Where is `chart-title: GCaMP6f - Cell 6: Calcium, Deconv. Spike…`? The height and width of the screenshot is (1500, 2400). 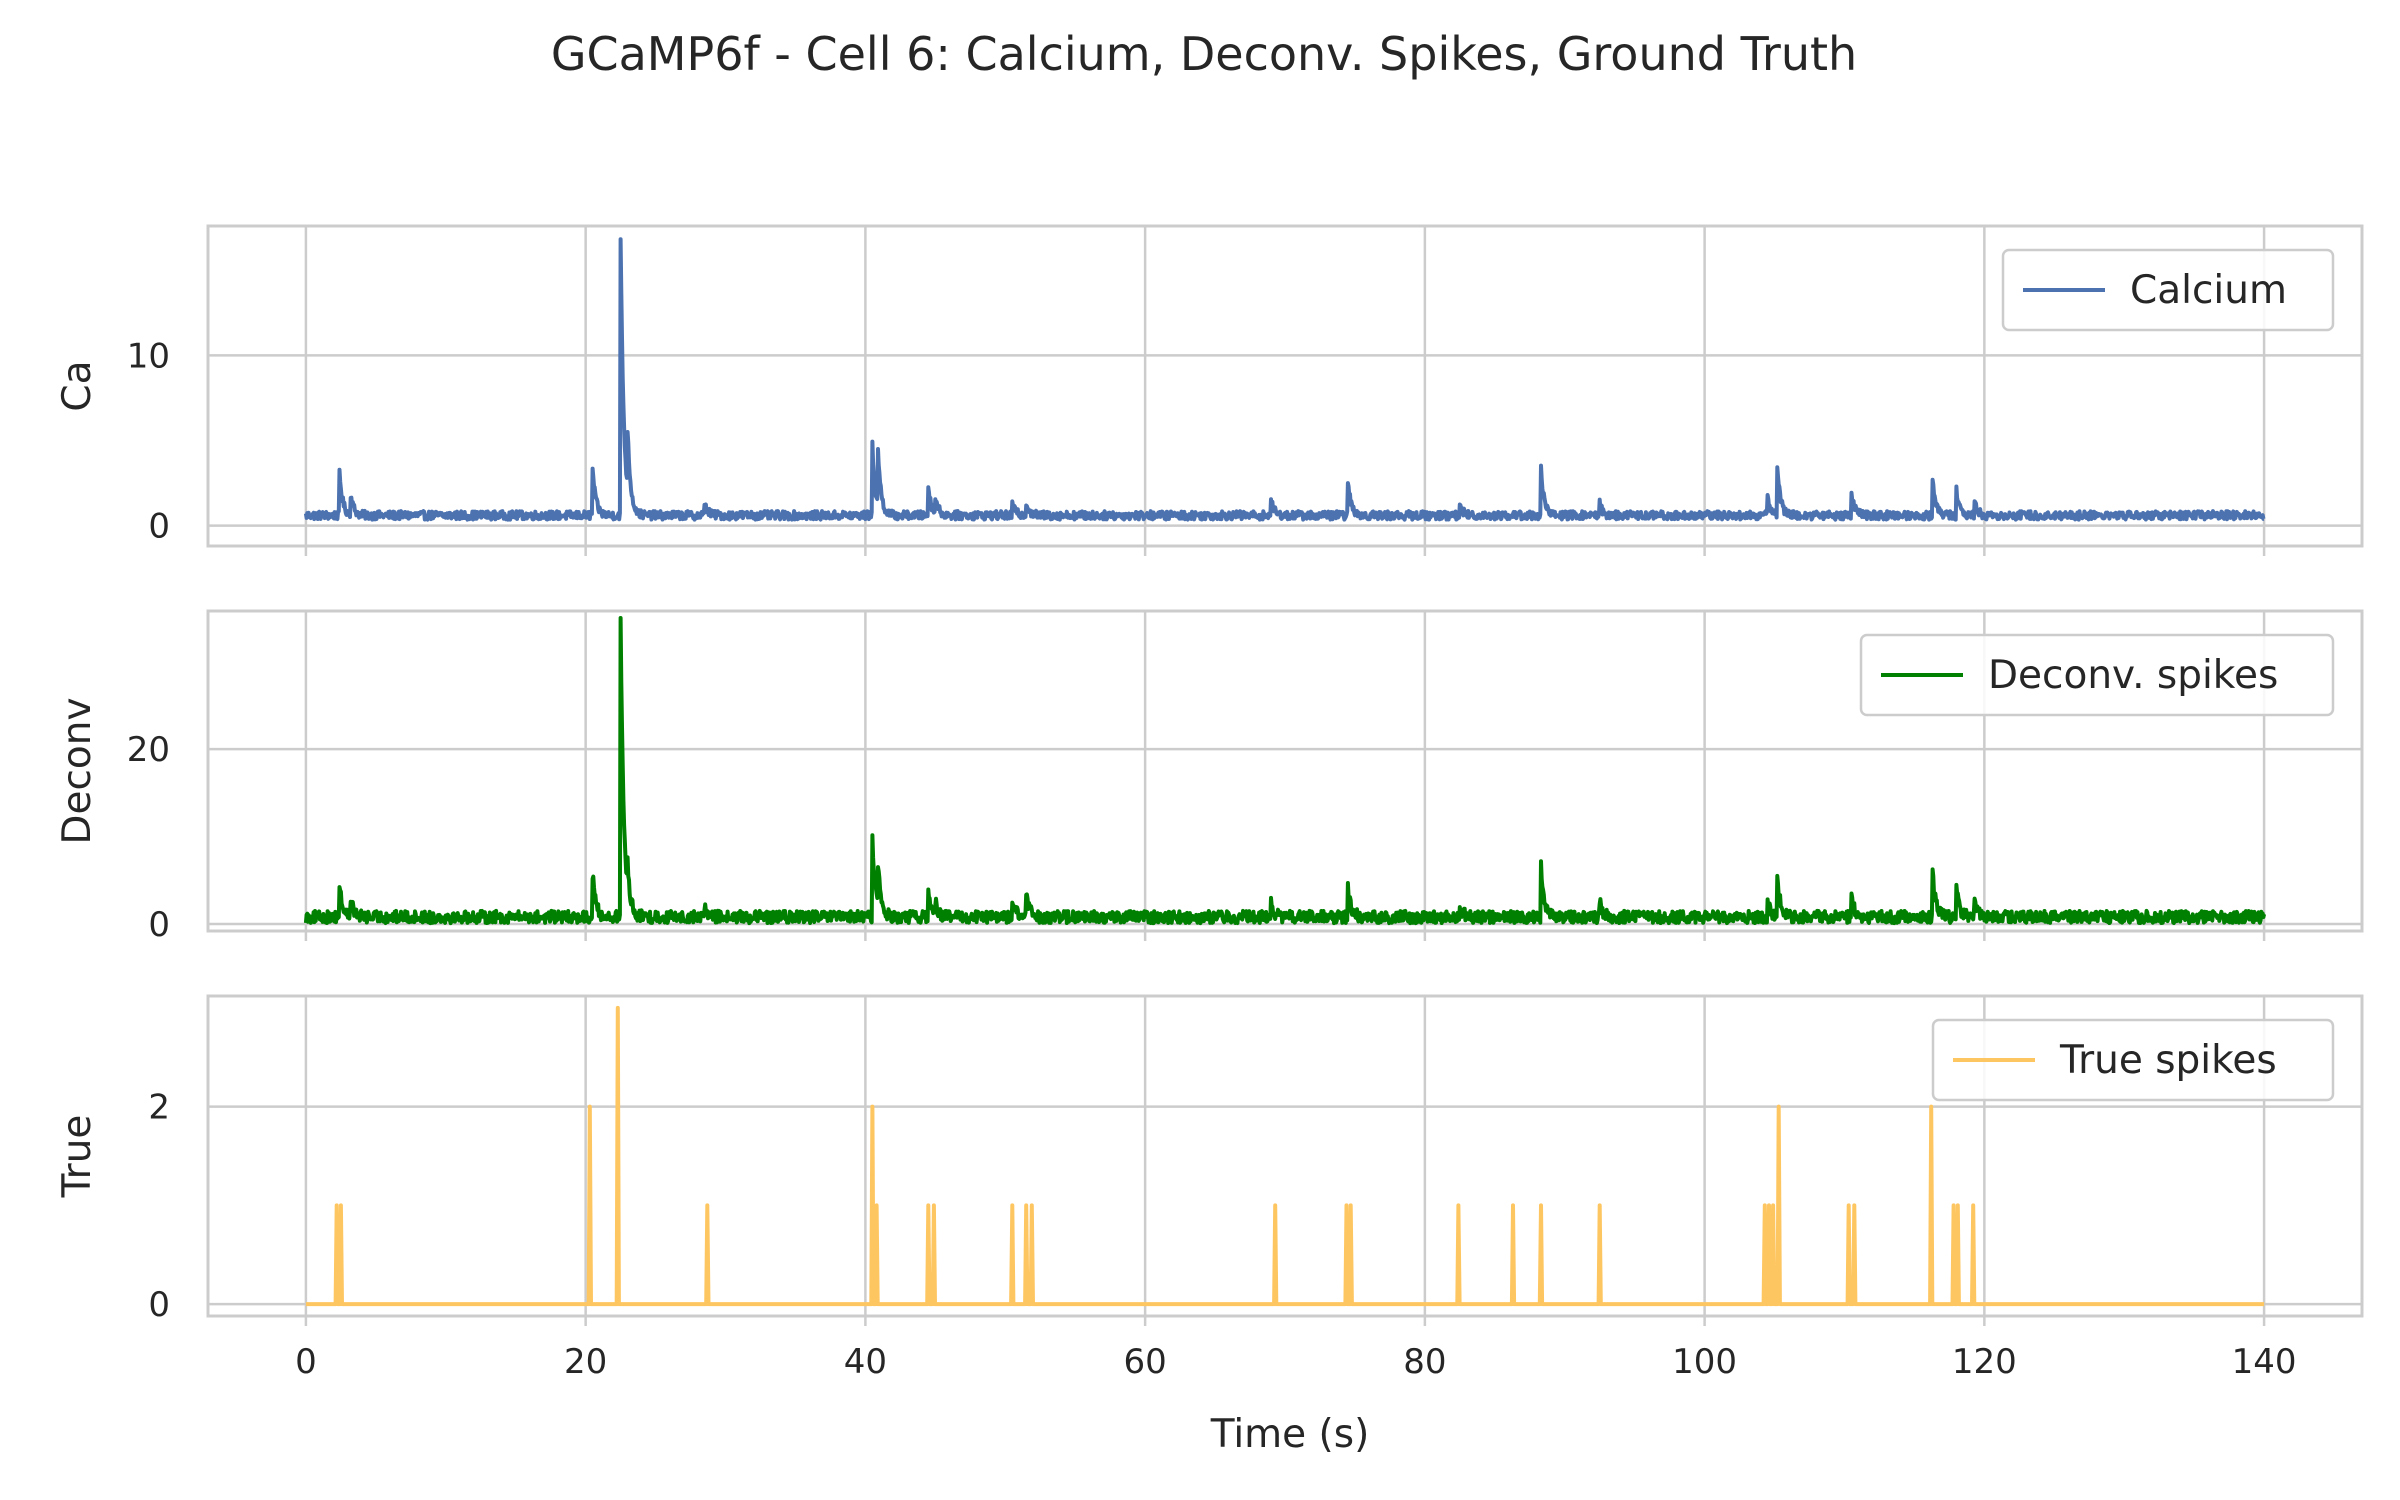 chart-title: GCaMP6f - Cell 6: Calcium, Deconv. Spike… is located at coordinates (1204, 54).